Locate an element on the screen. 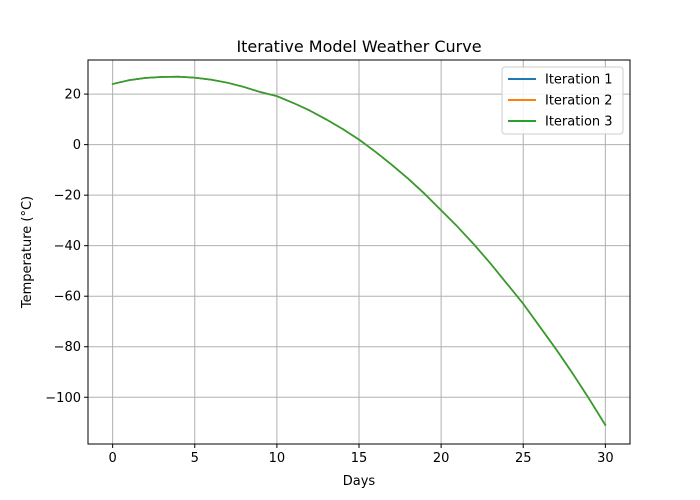  x-axis-ticks: 0 5 10 15 20 25 30 is located at coordinates (361, 455).